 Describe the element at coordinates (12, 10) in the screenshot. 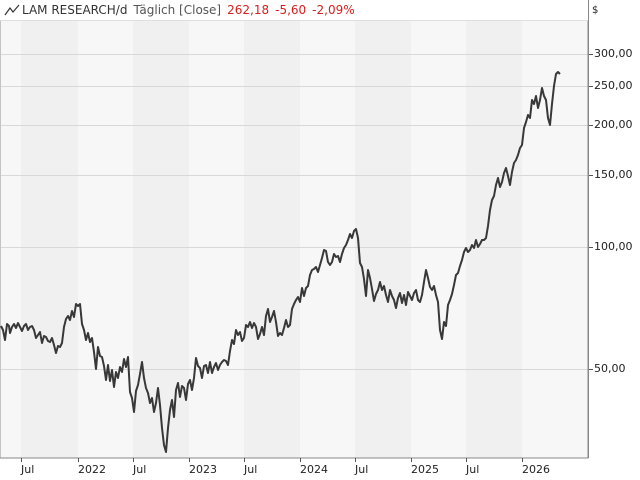

I see `line-chart-icon` at that location.